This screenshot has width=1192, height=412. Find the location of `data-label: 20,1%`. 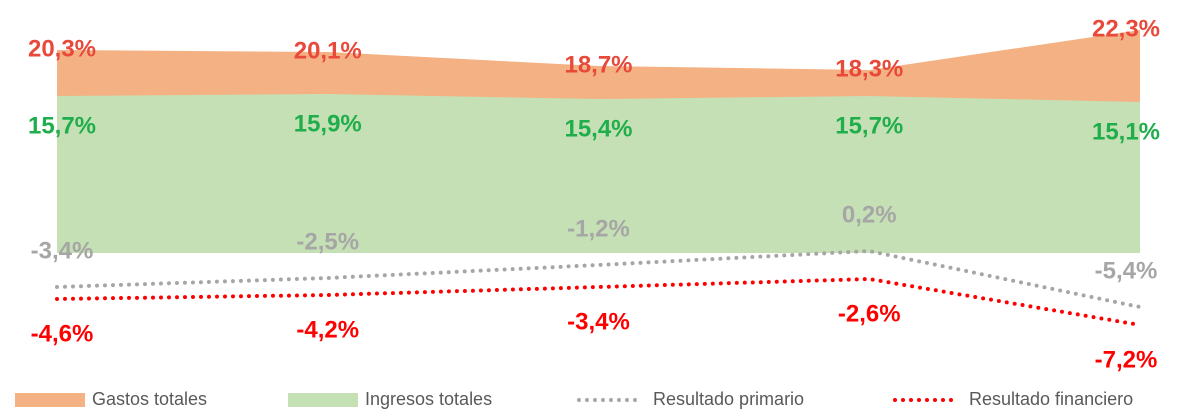

data-label: 20,1% is located at coordinates (328, 50).